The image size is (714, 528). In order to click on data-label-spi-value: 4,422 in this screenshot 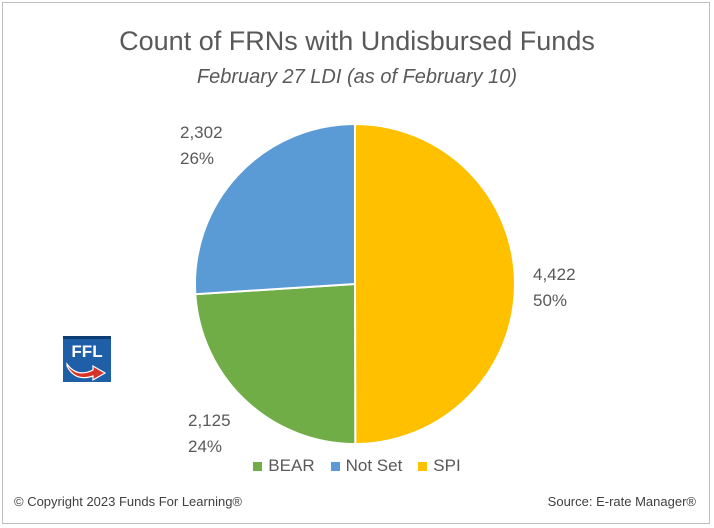, I will do `click(554, 274)`.